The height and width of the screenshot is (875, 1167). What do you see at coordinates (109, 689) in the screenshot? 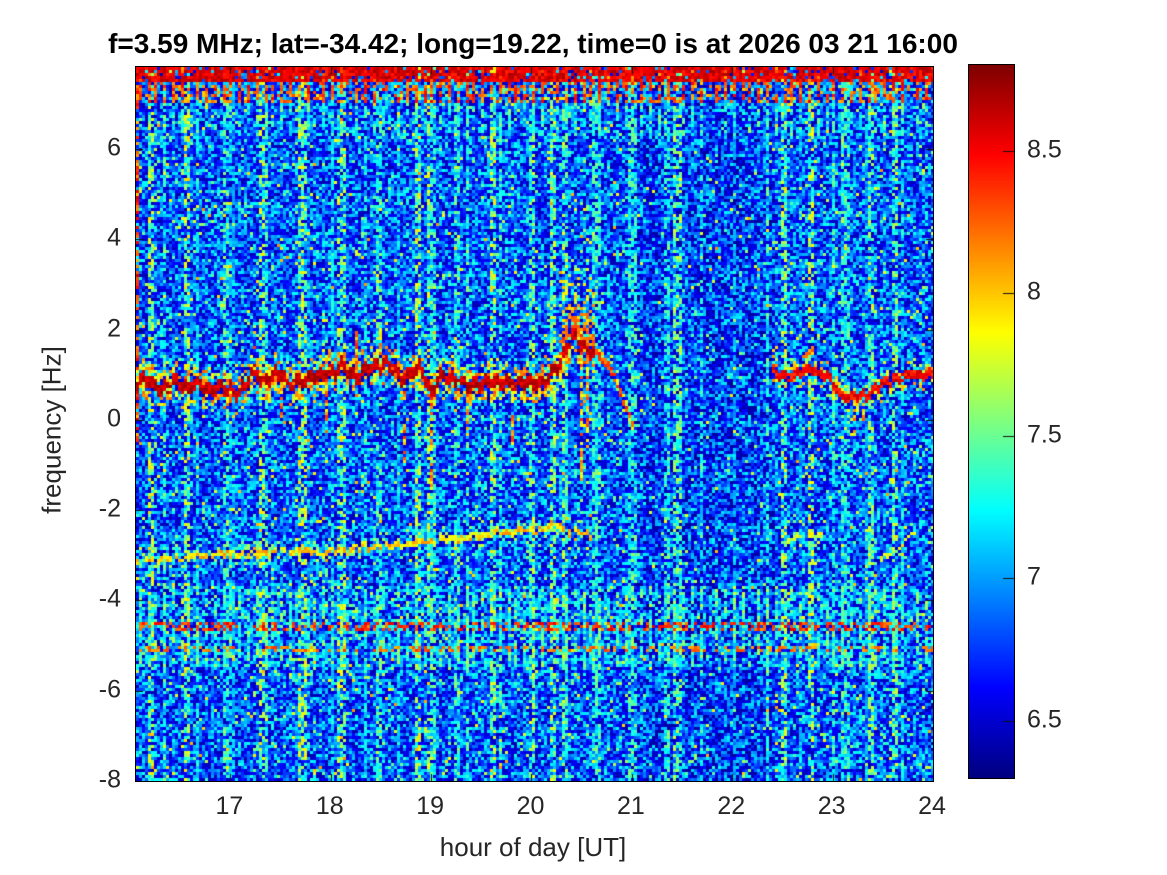
I see `y-tick-label: -6` at bounding box center [109, 689].